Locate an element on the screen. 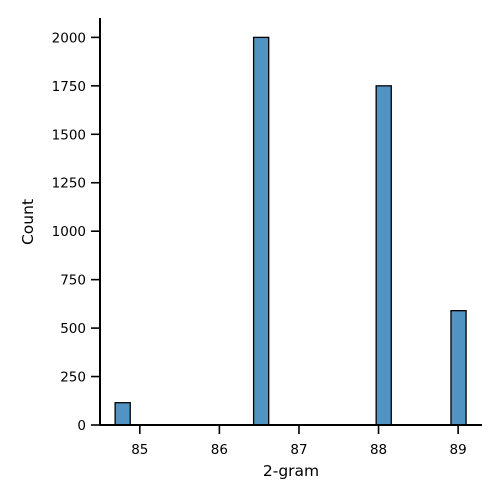  y-tick-label: 0 is located at coordinates (81, 426).